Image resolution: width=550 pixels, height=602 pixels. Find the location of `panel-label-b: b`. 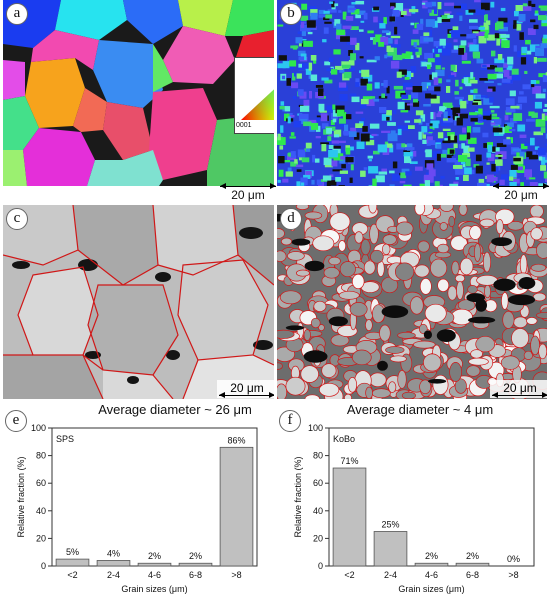

panel-label-b: b is located at coordinates (291, 14).